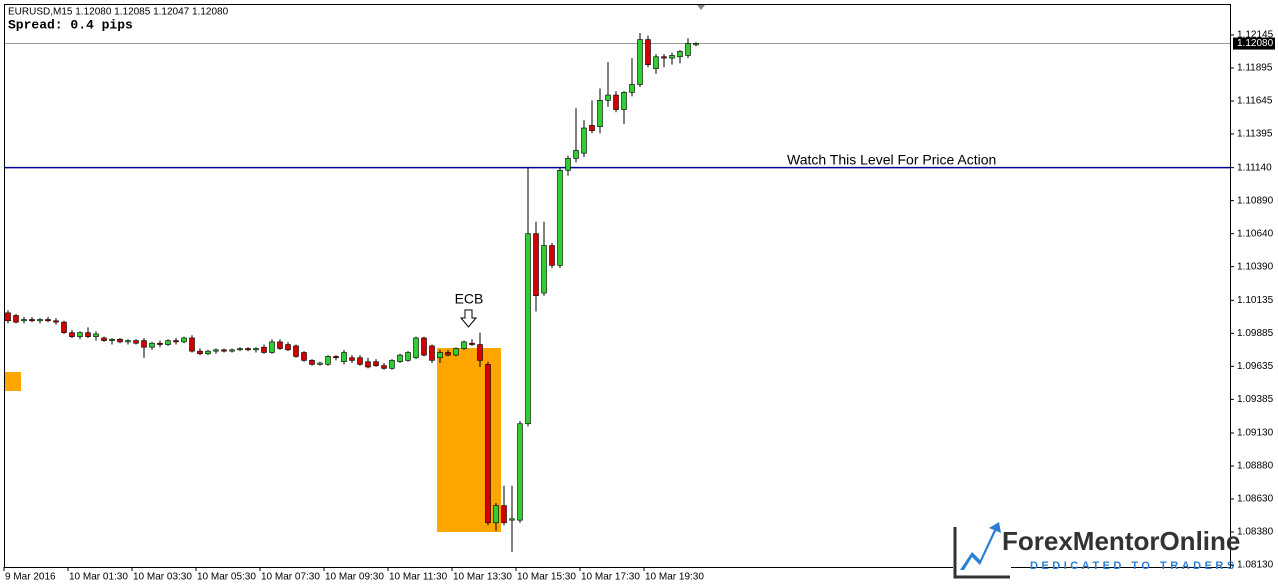 This screenshot has height=584, width=1278. I want to click on y-tick-label: 1.11395, so click(1255, 134).